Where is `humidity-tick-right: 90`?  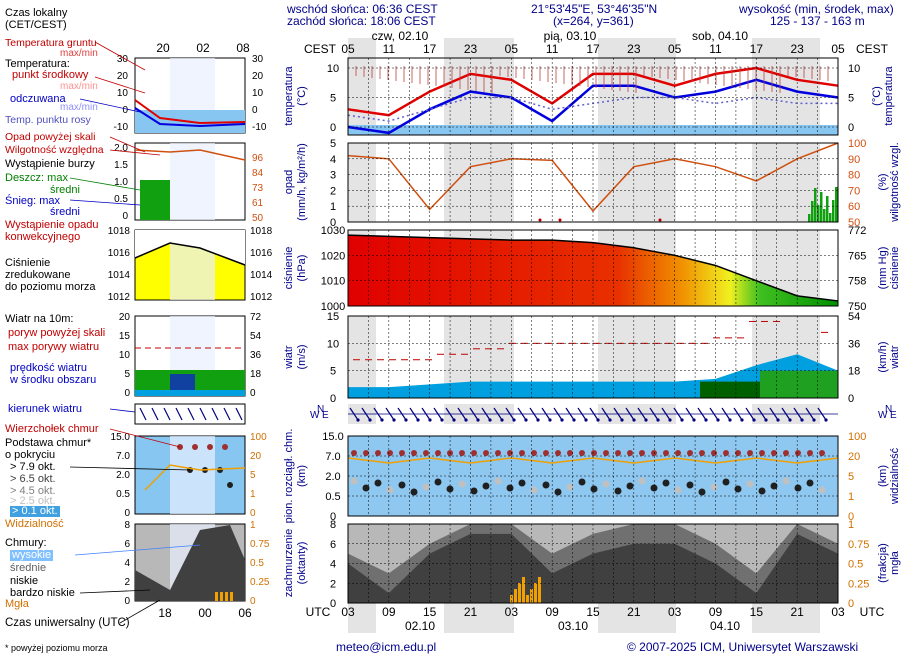 humidity-tick-right: 90 is located at coordinates (854, 160).